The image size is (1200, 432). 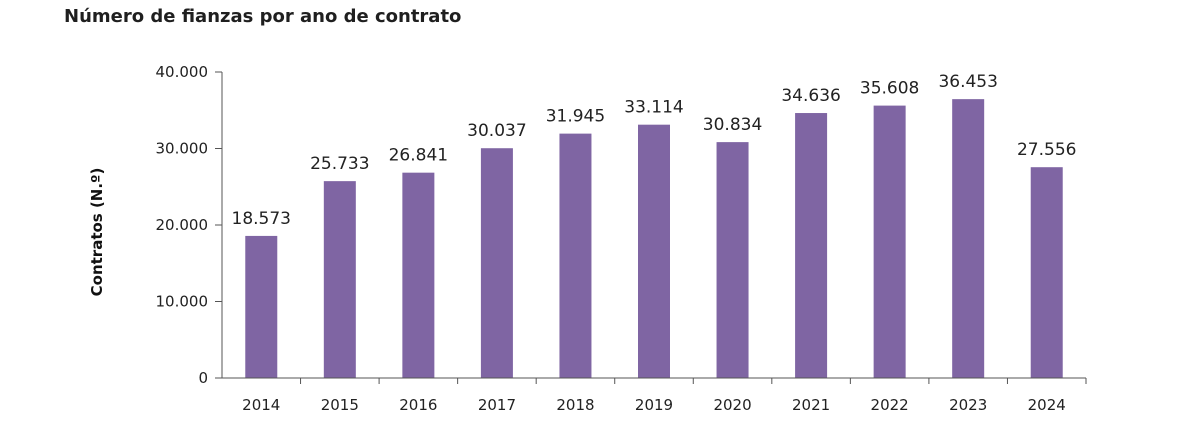 What do you see at coordinates (968, 405) in the screenshot?
I see `x-tick-label: 2023` at bounding box center [968, 405].